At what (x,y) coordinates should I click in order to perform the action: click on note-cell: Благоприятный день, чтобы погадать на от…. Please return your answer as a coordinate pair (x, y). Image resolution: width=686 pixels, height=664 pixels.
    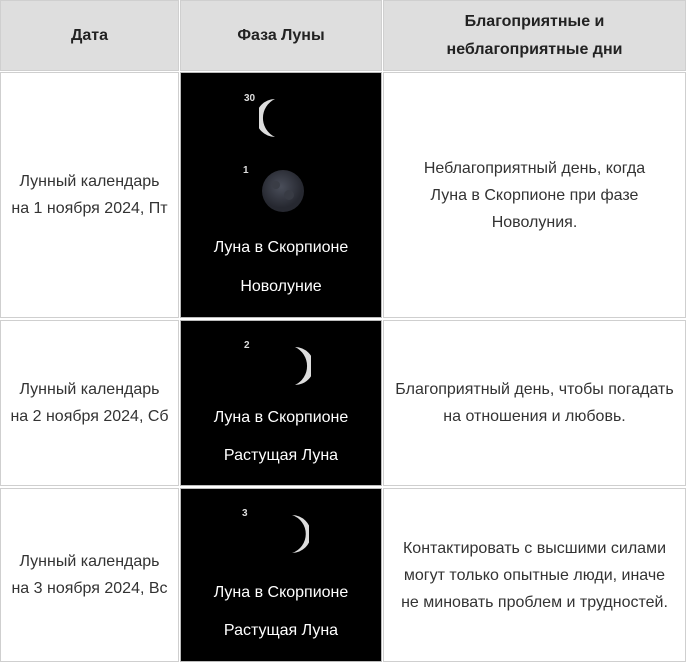
    Looking at the image, I should click on (534, 403).